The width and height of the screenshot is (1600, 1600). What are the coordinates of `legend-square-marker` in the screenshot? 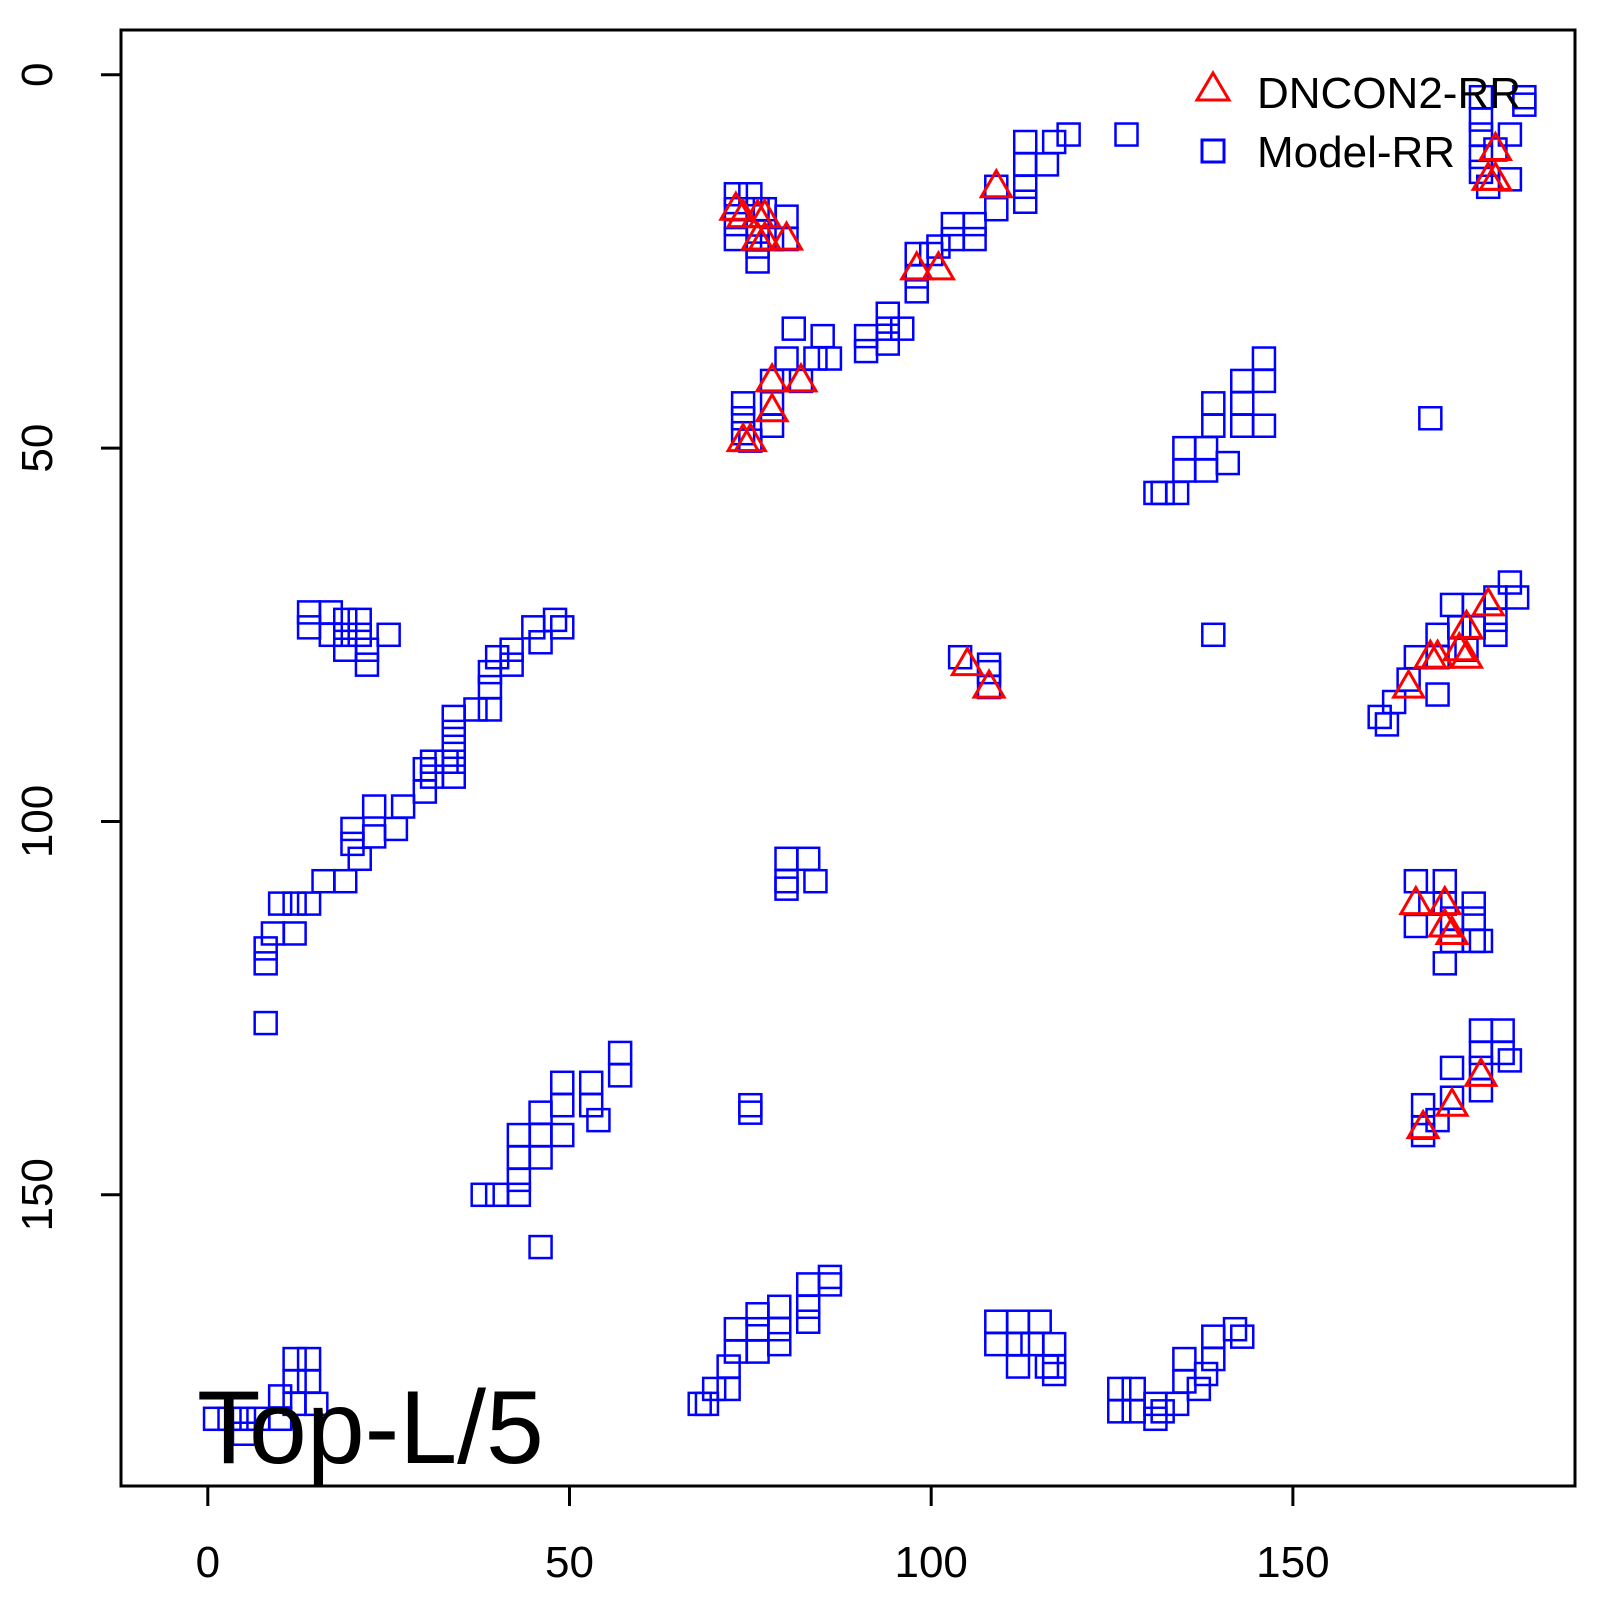 It's located at (1213, 151).